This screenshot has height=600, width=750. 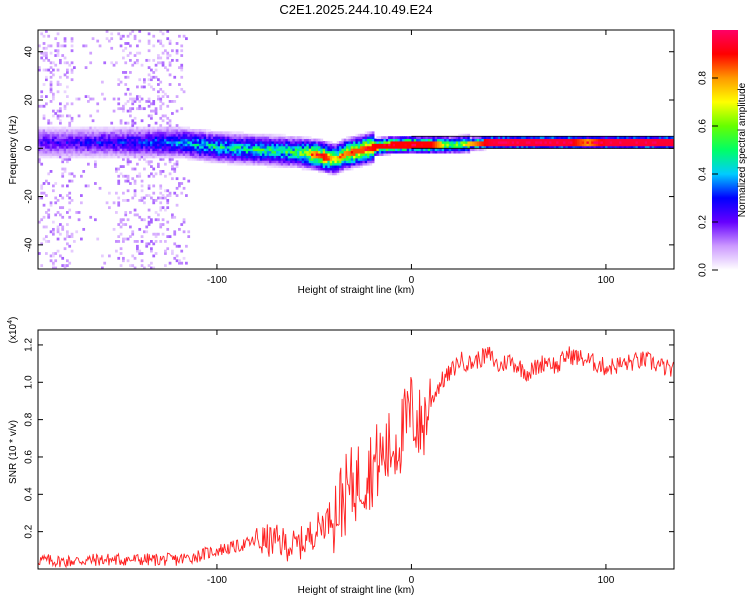 I want to click on y-tick-label: -20, so click(x=29, y=196).